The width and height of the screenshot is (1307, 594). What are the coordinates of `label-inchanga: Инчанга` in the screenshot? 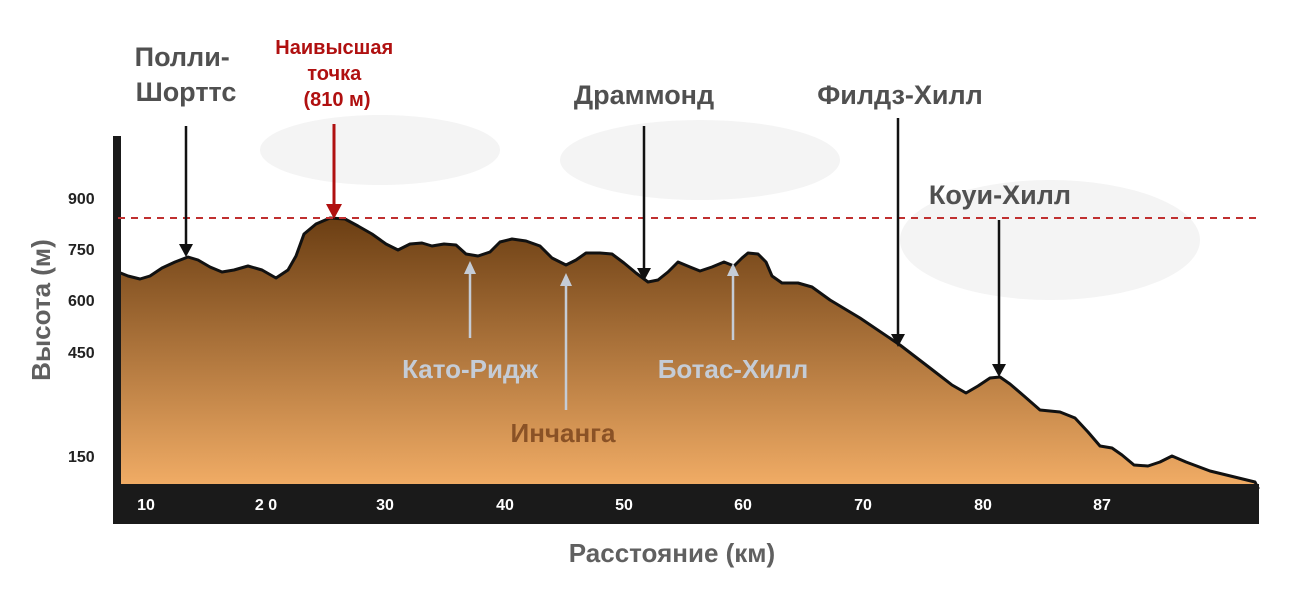 It's located at (563, 433).